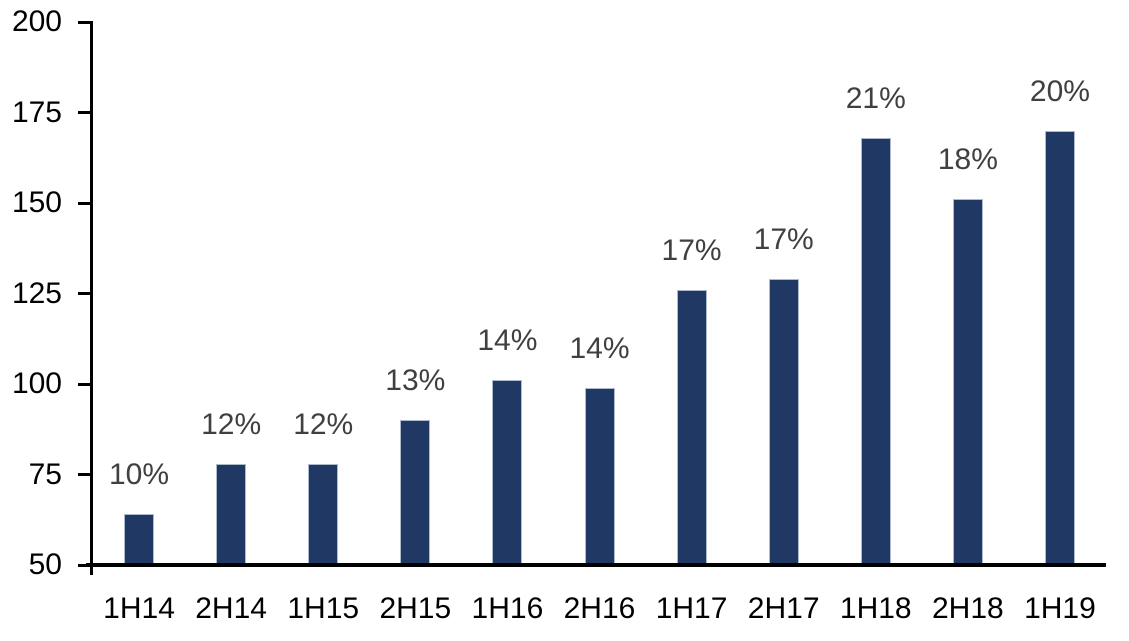 Image resolution: width=1129 pixels, height=641 pixels. I want to click on y-tick-label: 175, so click(36, 112).